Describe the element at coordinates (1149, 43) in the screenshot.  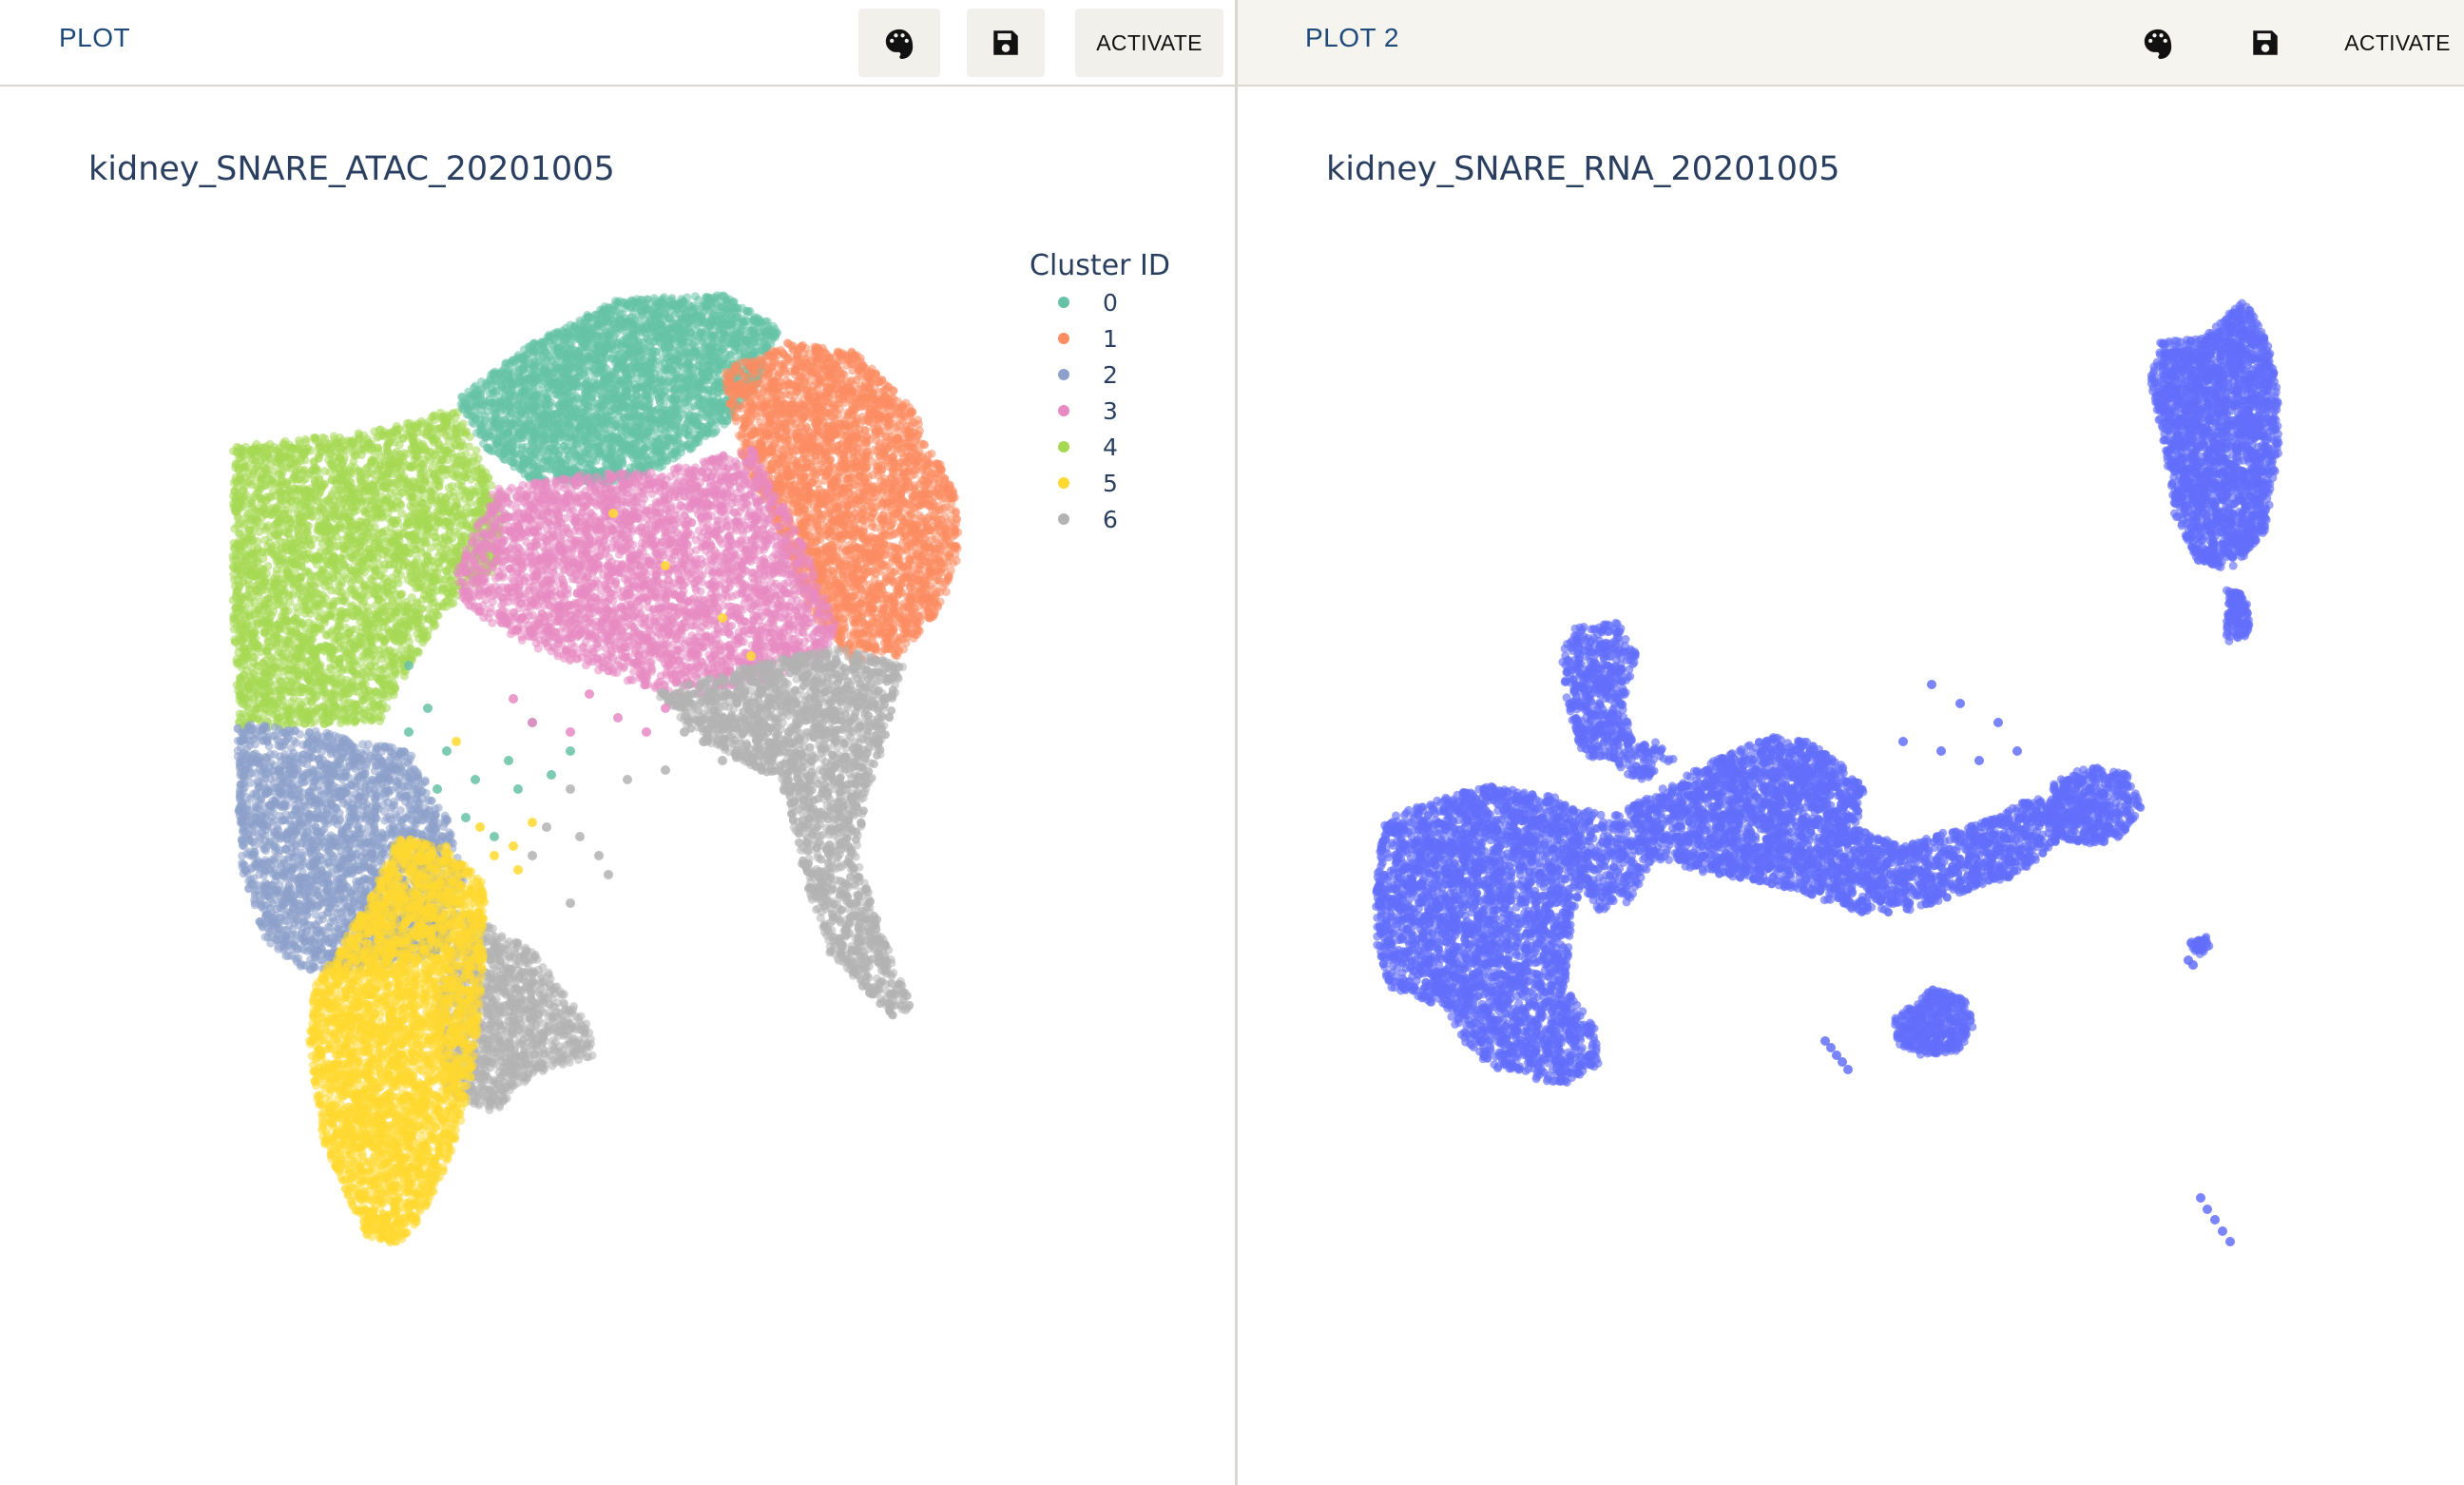
I see `activate-button: ACTIVATE` at that location.